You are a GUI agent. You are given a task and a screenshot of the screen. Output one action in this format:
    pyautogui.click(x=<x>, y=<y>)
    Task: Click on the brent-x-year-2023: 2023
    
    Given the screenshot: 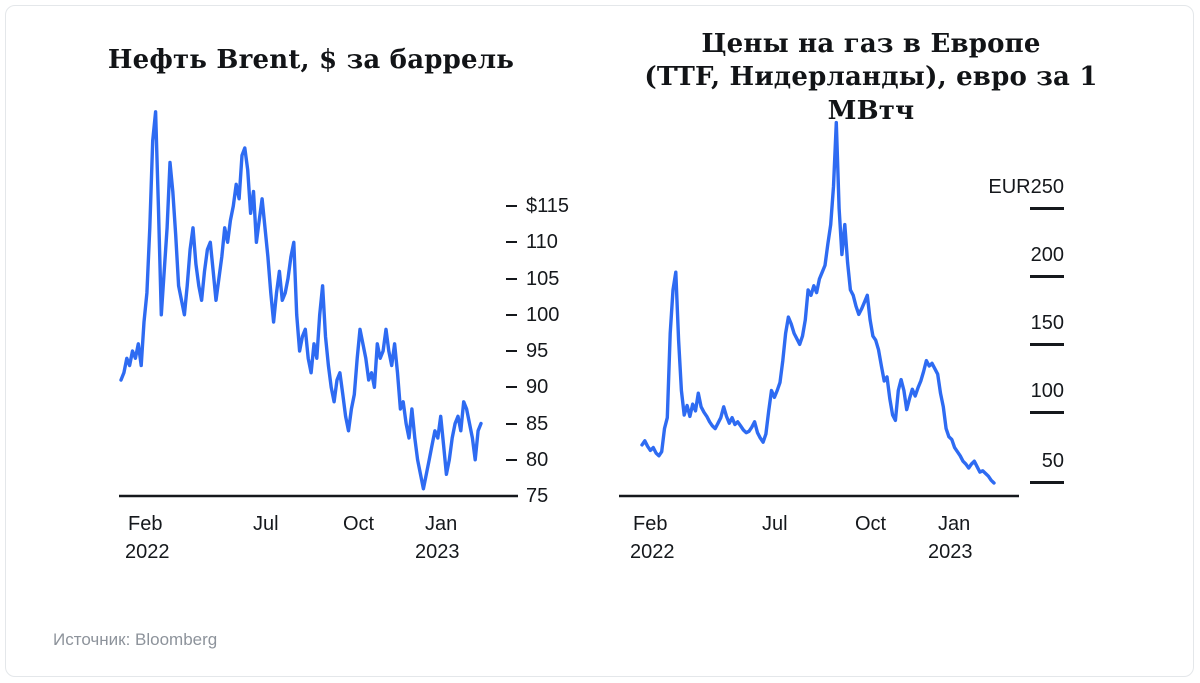 What is the action you would take?
    pyautogui.click(x=437, y=552)
    